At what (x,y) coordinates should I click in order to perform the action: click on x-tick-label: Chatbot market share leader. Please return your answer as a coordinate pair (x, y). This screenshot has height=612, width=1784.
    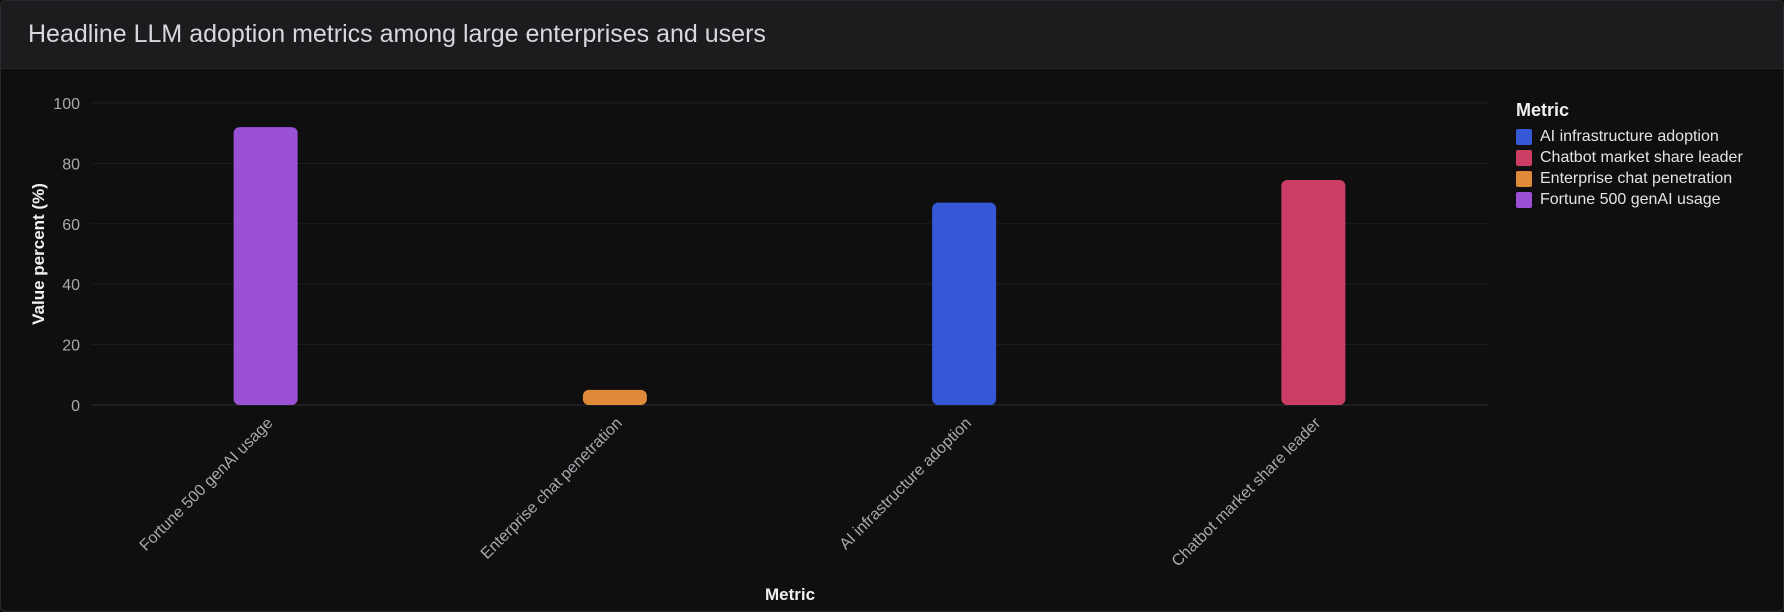
    Looking at the image, I should click on (1247, 492).